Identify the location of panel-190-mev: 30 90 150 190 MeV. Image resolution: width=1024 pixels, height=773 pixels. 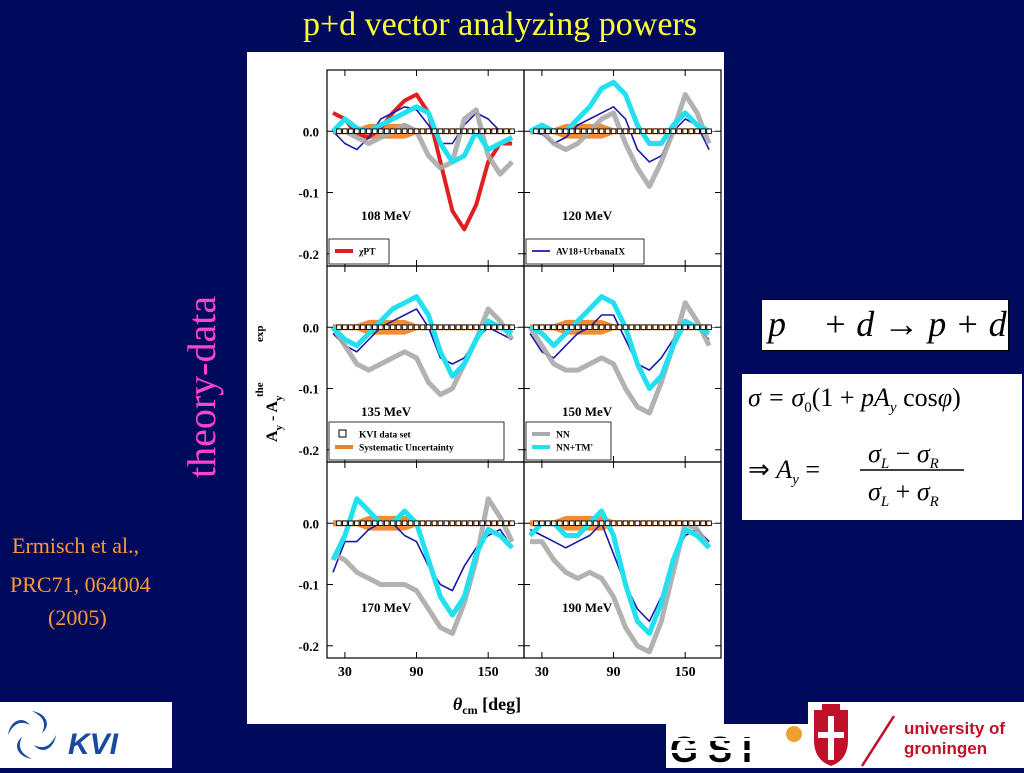
(622, 570).